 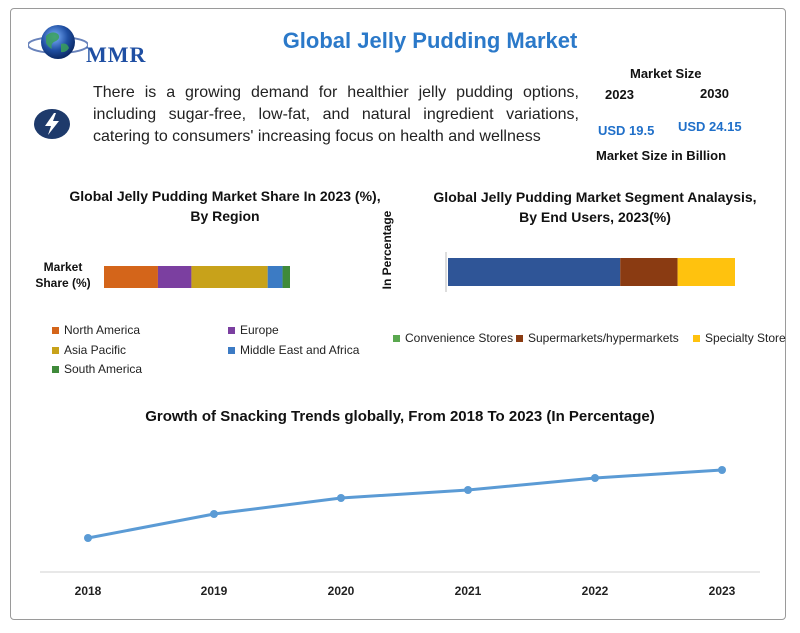 I want to click on enduser-chart-ylabel: In Percentage, so click(x=387, y=250).